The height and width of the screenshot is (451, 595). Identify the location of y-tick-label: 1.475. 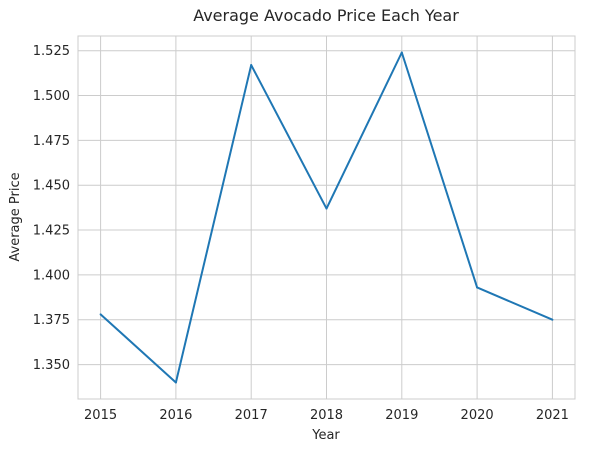
(51, 141).